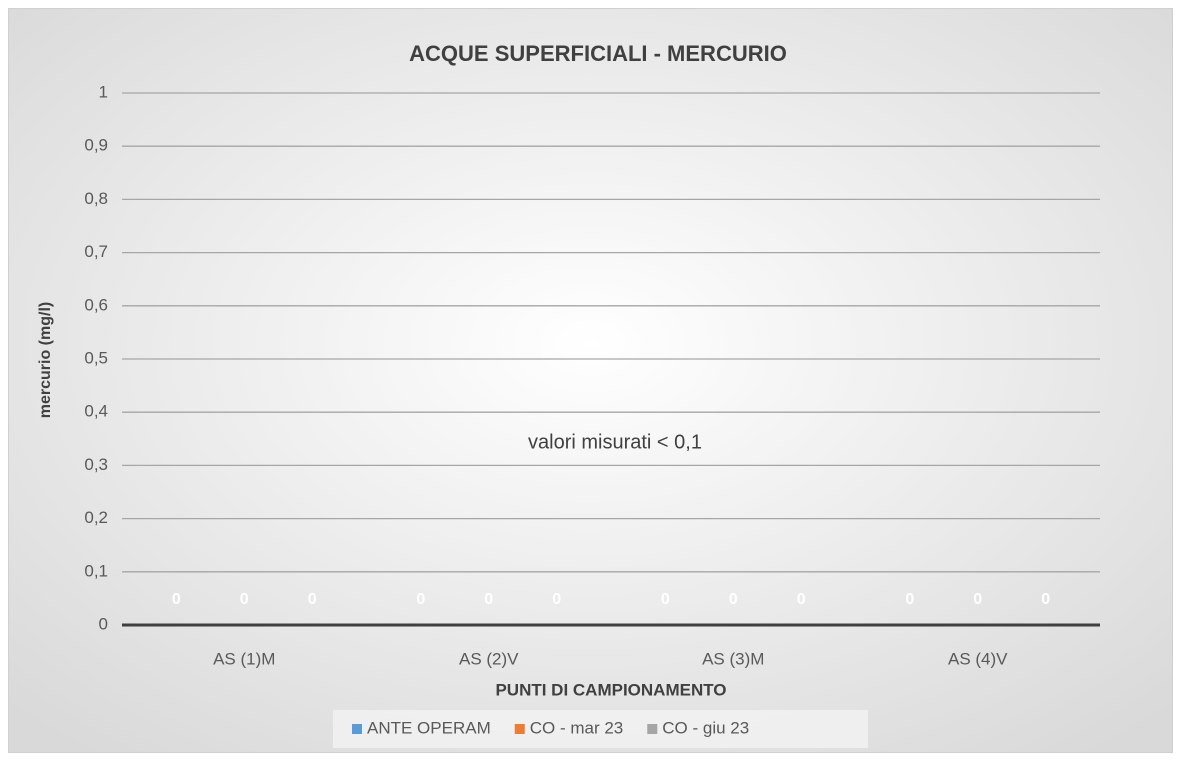  What do you see at coordinates (615, 442) in the screenshot?
I see `annotation: valori misurati < 0,1` at bounding box center [615, 442].